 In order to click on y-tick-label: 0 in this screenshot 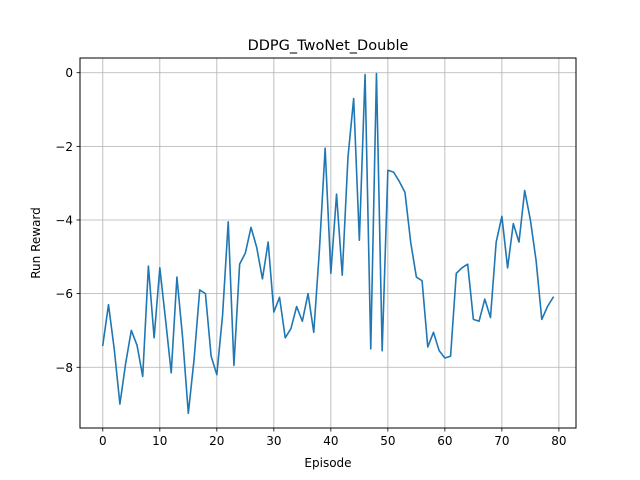, I will do `click(69, 73)`.